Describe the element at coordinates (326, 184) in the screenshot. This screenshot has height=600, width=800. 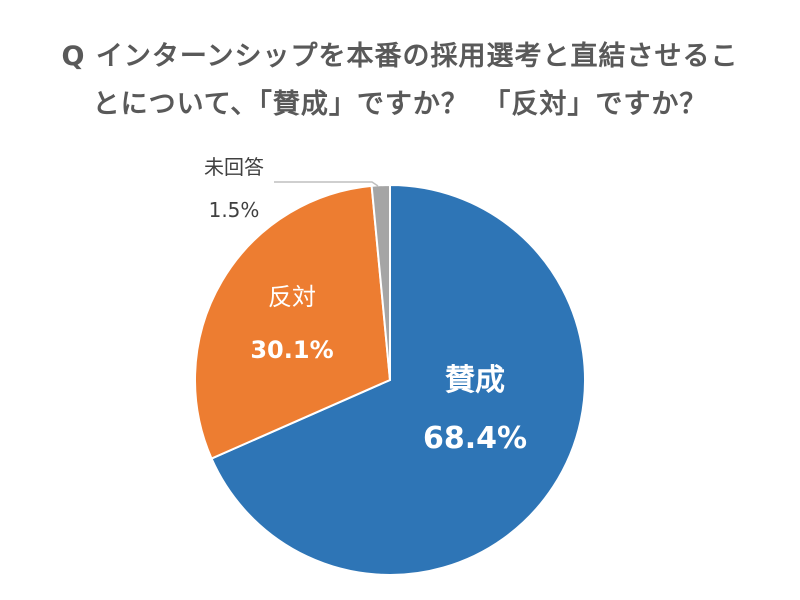
I see `leader-line-none` at that location.